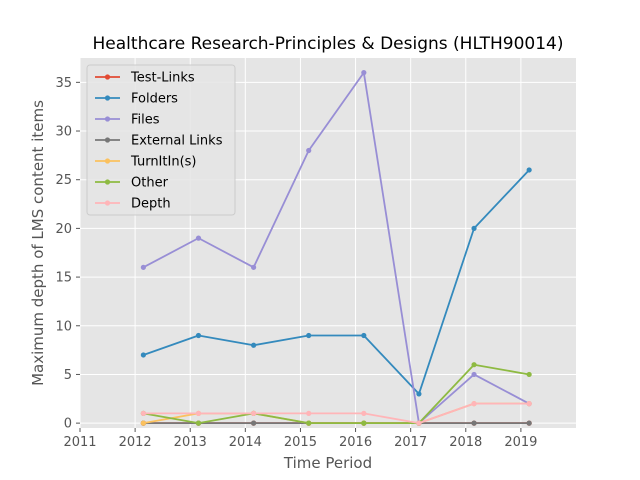  What do you see at coordinates (190, 442) in the screenshot?
I see `x-tick-label: 2013` at bounding box center [190, 442].